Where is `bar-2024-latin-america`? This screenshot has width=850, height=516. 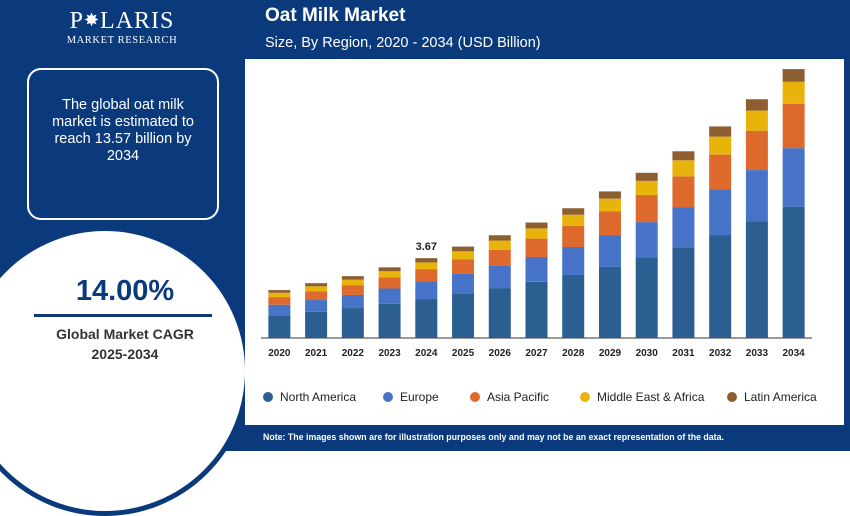
bar-2024-latin-america is located at coordinates (426, 260).